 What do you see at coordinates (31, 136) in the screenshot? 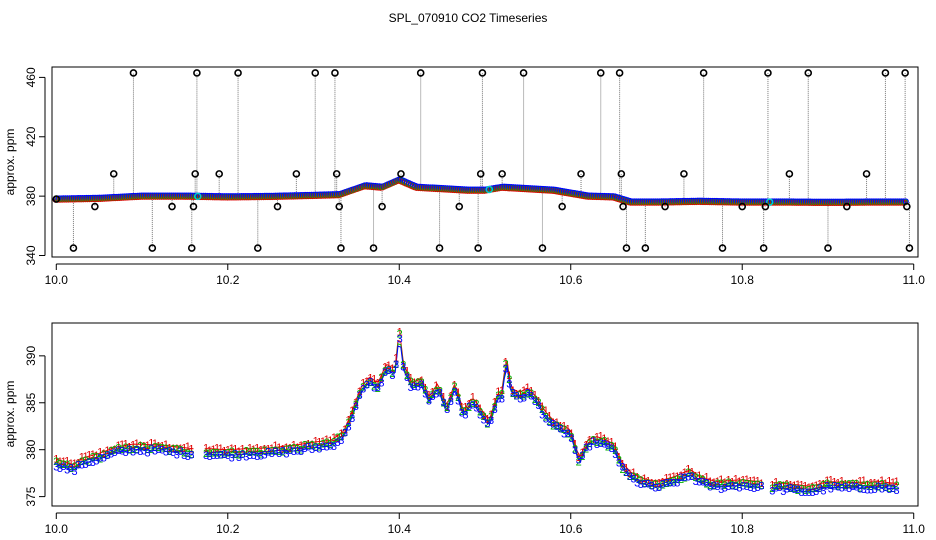
I see `top-y-tick-label: 420` at bounding box center [31, 136].